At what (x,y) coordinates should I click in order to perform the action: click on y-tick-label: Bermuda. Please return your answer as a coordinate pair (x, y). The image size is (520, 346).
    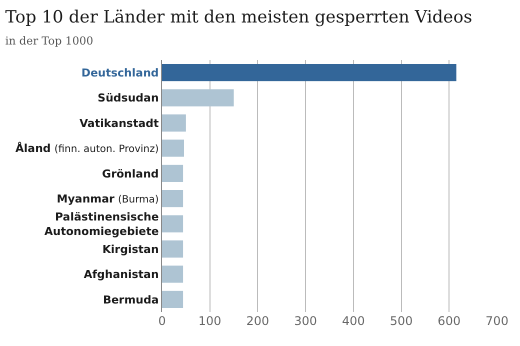
    Looking at the image, I should click on (130, 299).